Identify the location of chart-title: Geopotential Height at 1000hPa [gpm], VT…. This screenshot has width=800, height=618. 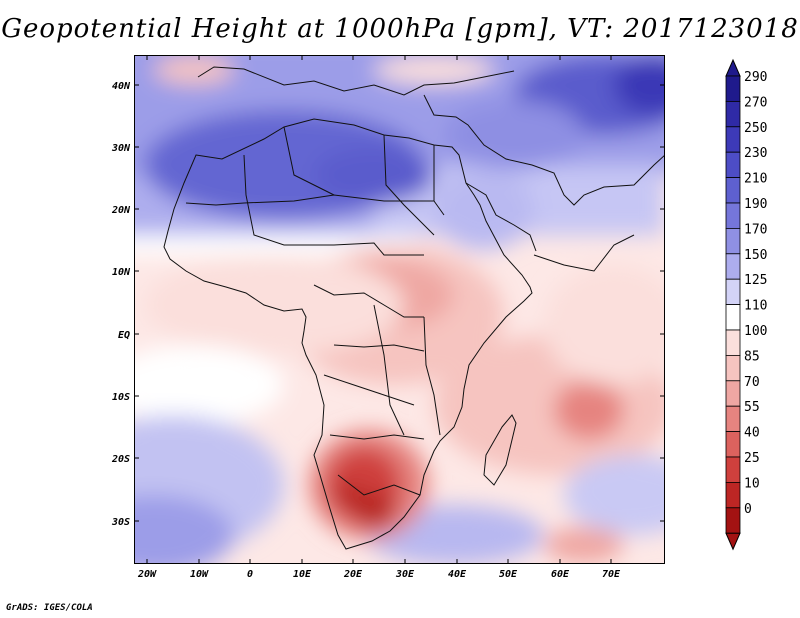
(400, 29).